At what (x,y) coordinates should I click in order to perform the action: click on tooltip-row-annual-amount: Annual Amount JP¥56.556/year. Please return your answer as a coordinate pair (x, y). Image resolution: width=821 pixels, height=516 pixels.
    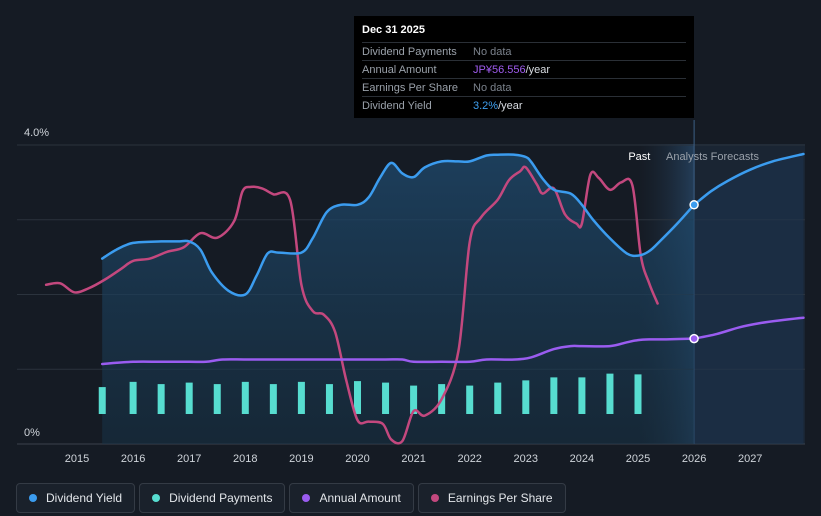
    Looking at the image, I should click on (524, 69).